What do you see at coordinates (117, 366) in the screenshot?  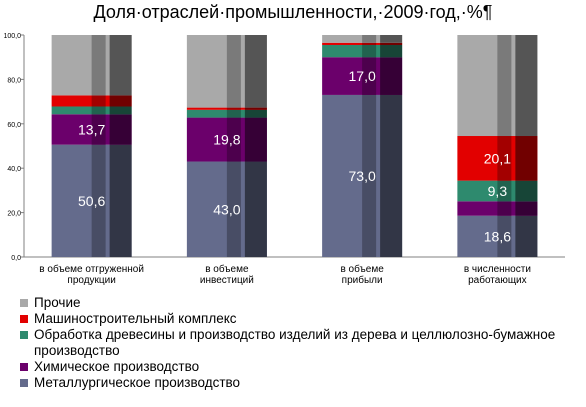 I see `legend-label: Химическое производство` at bounding box center [117, 366].